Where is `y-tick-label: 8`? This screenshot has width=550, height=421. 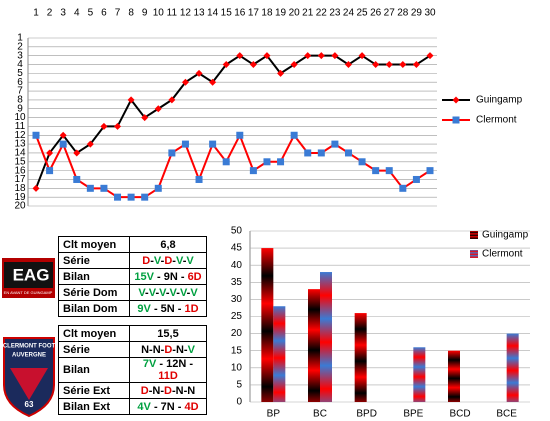 y-tick-label: 8 is located at coordinates (20, 100).